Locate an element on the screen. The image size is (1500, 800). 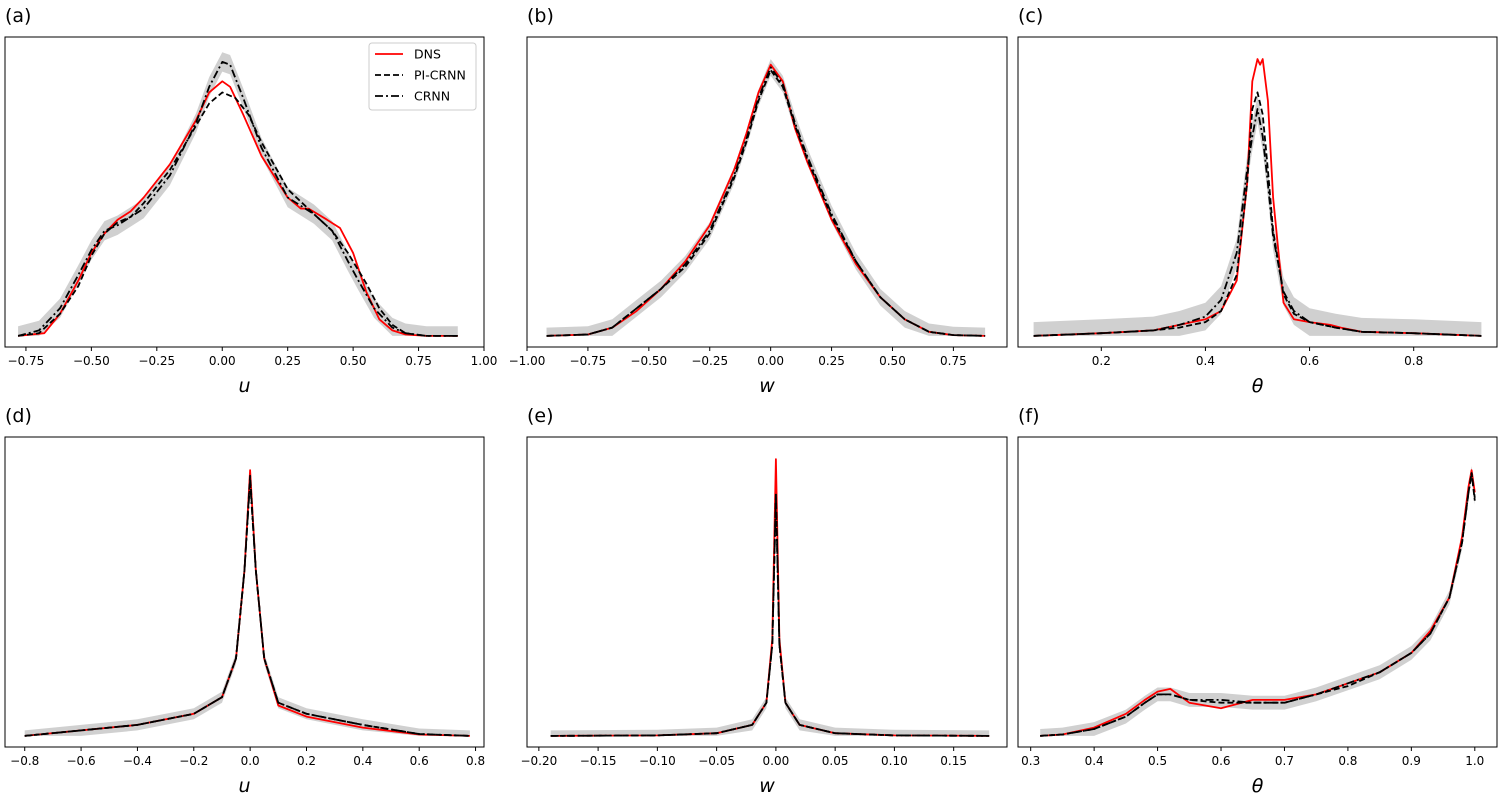
legend-label-pi-crnn: PI-CRNN is located at coordinates (440, 75).